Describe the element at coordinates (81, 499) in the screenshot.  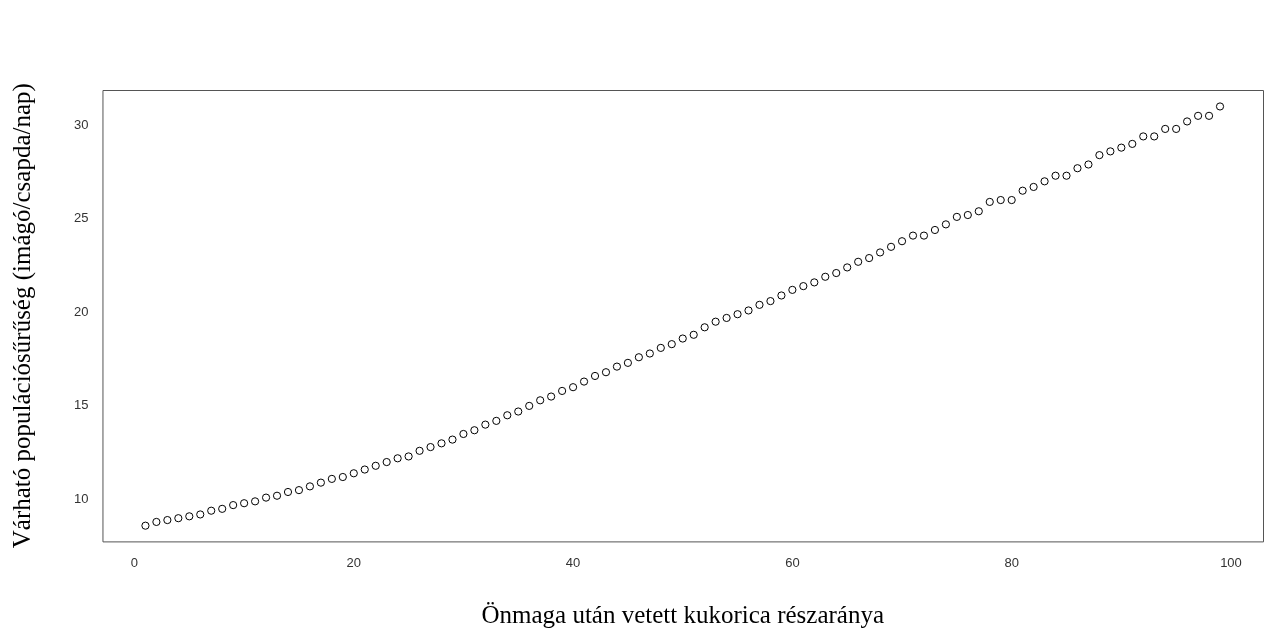
I see `y-tick-label: 10` at that location.